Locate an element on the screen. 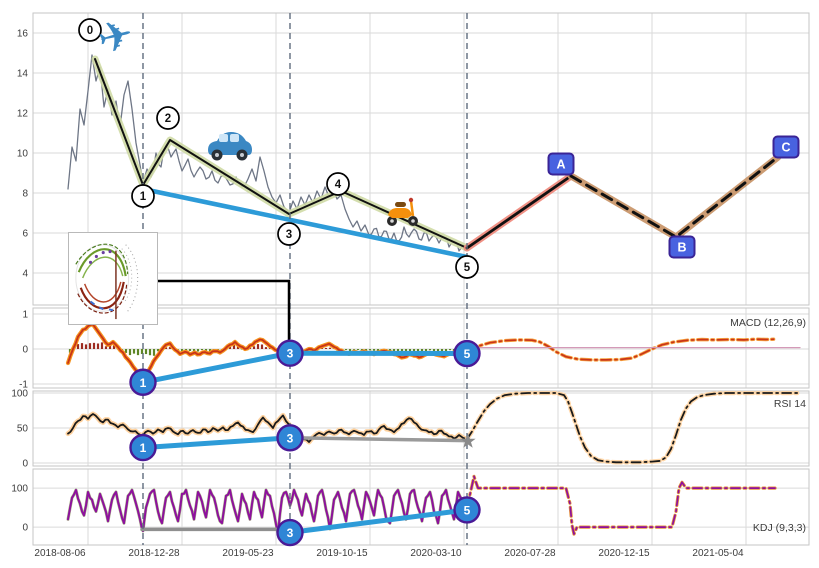 This screenshot has width=819, height=568. rsi-panel: 100 50 0 is located at coordinates (410, 429).